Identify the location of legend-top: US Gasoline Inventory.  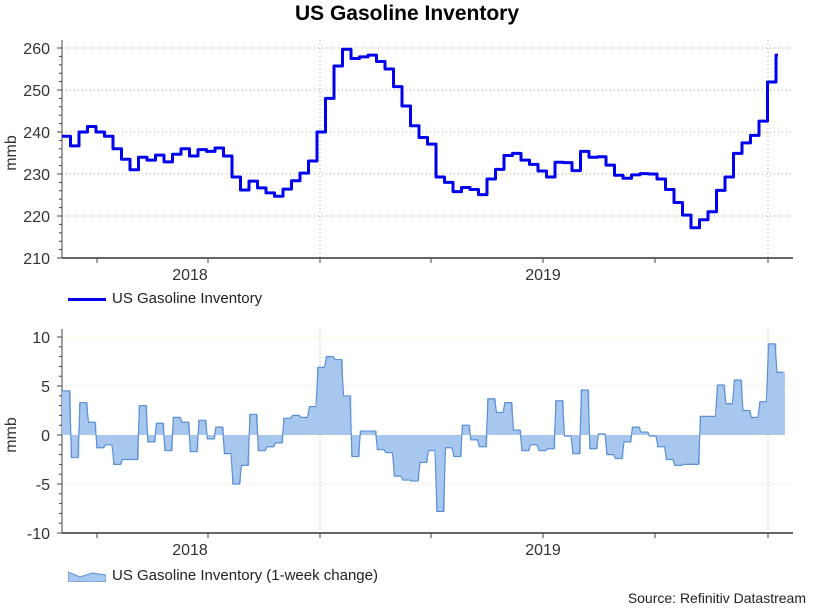
(165, 298).